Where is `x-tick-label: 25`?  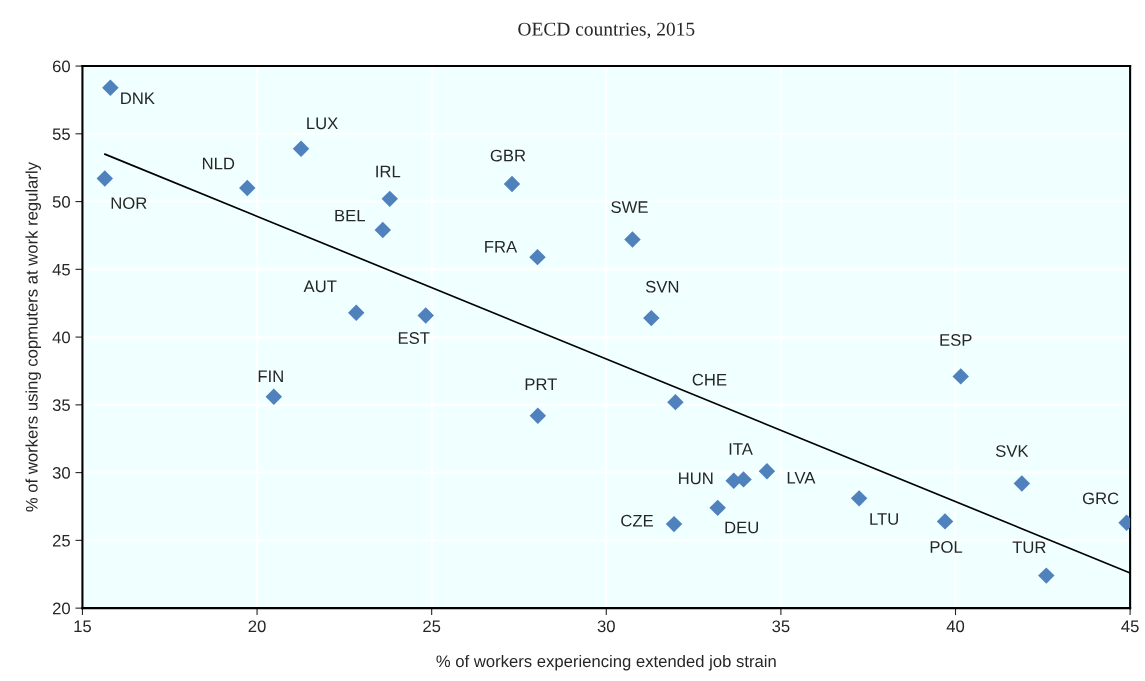 x-tick-label: 25 is located at coordinates (432, 626).